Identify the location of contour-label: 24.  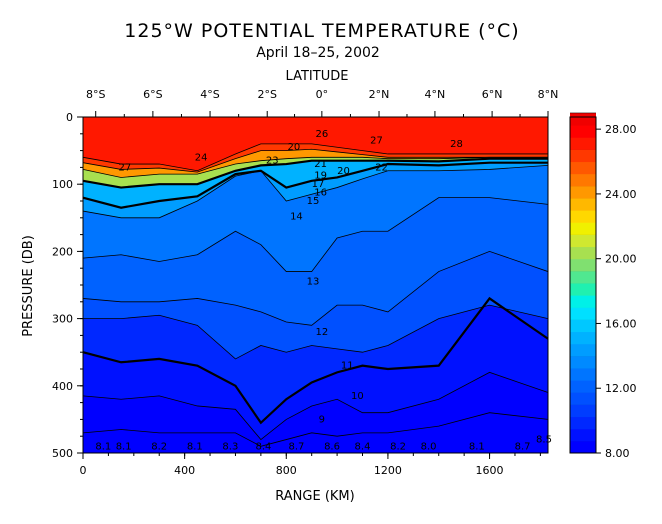
(201, 157).